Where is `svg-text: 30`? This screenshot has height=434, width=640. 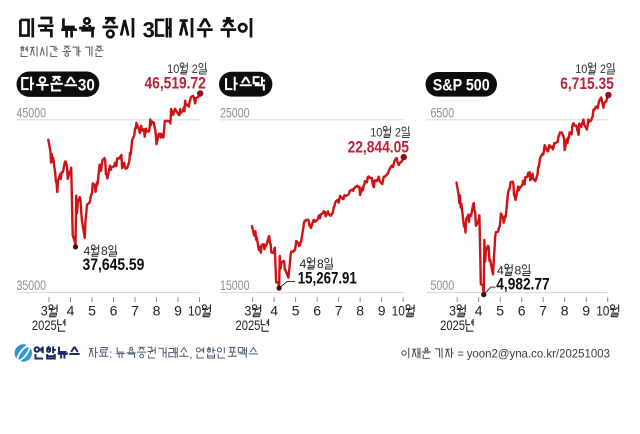
svg-text: 30 is located at coordinates (86, 85).